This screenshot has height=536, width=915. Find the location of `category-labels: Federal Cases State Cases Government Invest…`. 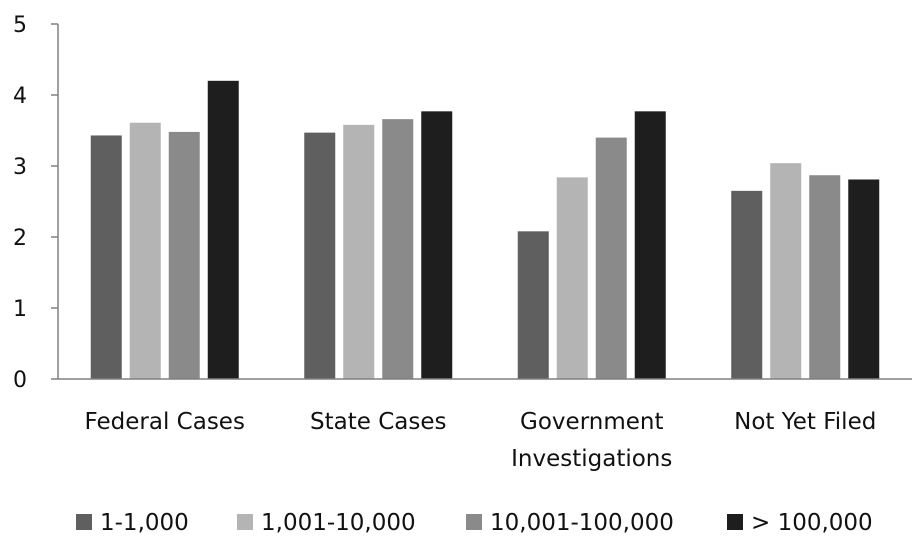

category-labels: Federal Cases State Cases Government Invest… is located at coordinates (481, 440).